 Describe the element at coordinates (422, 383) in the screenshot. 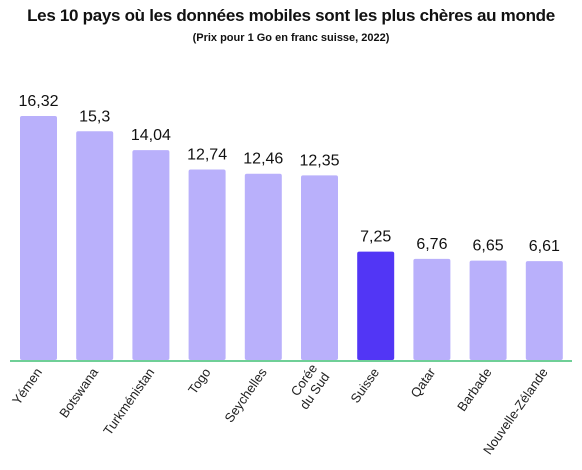

I see `tick-label-7: Qatar` at that location.